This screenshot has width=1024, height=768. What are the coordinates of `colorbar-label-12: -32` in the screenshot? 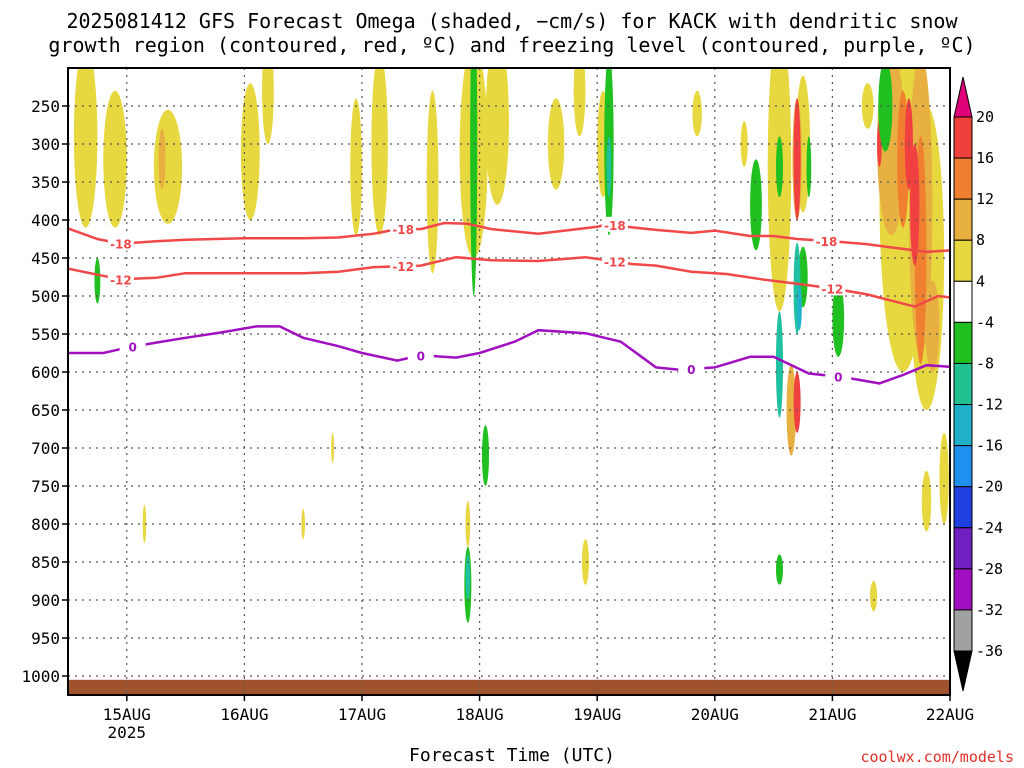 It's located at (989, 610).